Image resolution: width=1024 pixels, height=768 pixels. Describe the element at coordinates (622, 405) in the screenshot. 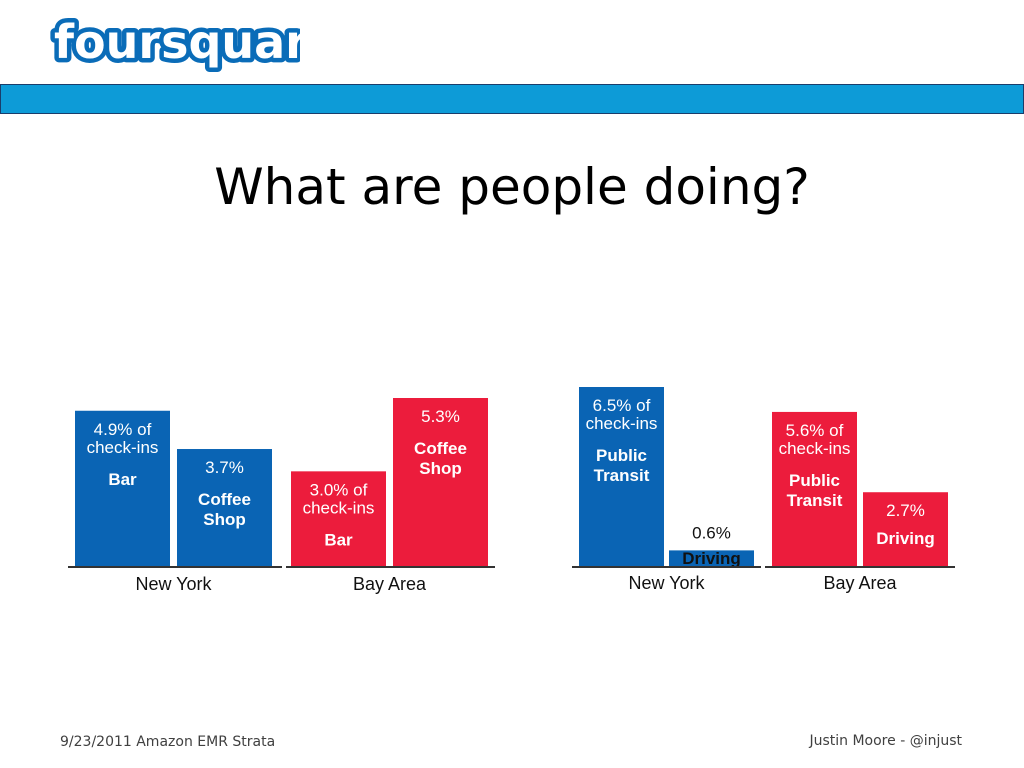

I see `data-label: 6.5% of` at that location.